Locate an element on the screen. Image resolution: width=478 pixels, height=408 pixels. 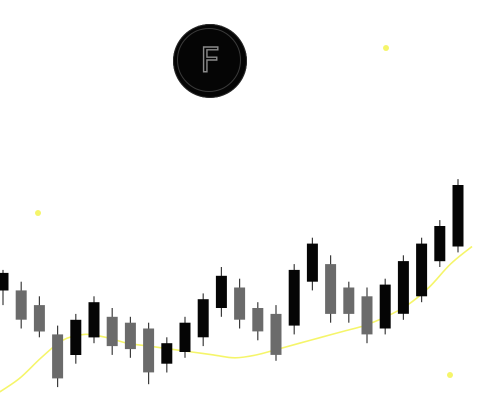
yellow-dot-bottom-right is located at coordinates (450, 375).